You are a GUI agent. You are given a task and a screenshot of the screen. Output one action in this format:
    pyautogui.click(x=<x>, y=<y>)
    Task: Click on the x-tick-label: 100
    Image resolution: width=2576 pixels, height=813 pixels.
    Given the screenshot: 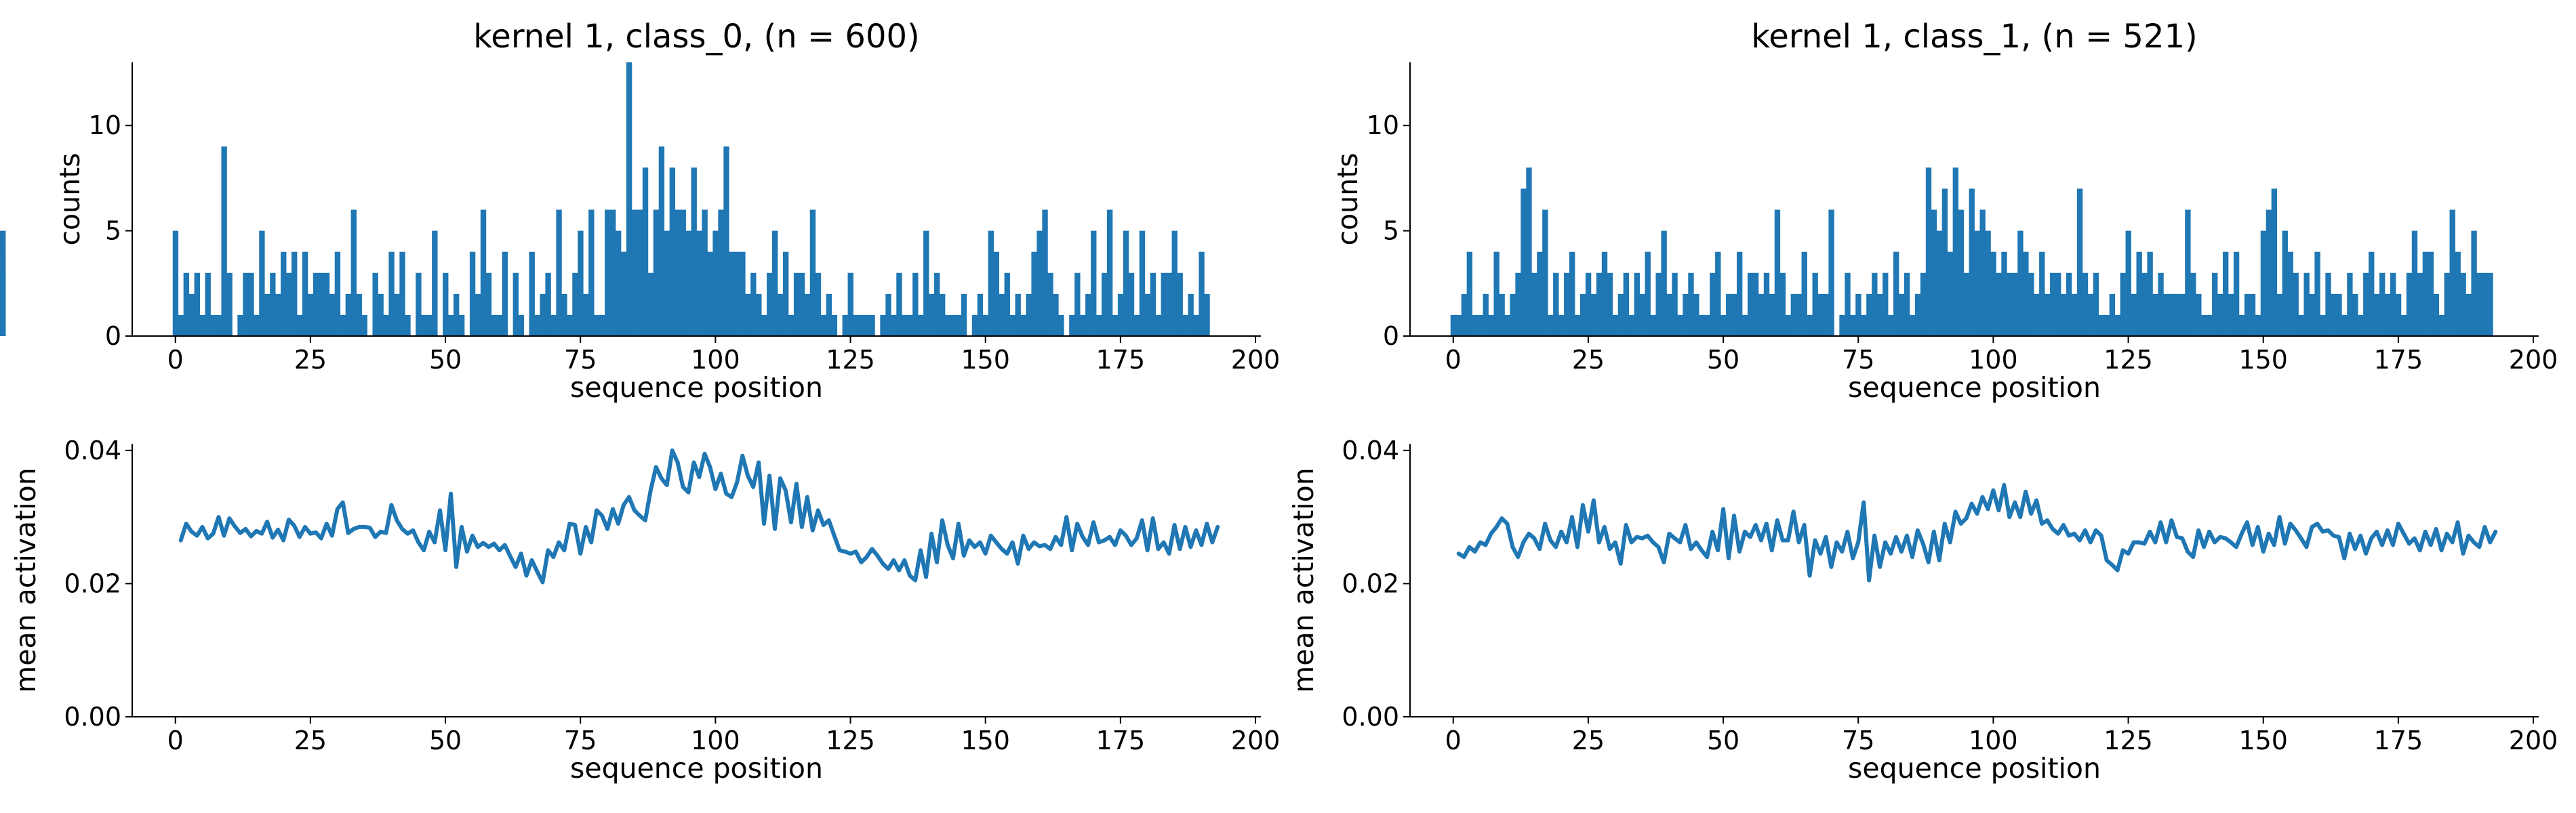 What is the action you would take?
    pyautogui.click(x=1993, y=360)
    